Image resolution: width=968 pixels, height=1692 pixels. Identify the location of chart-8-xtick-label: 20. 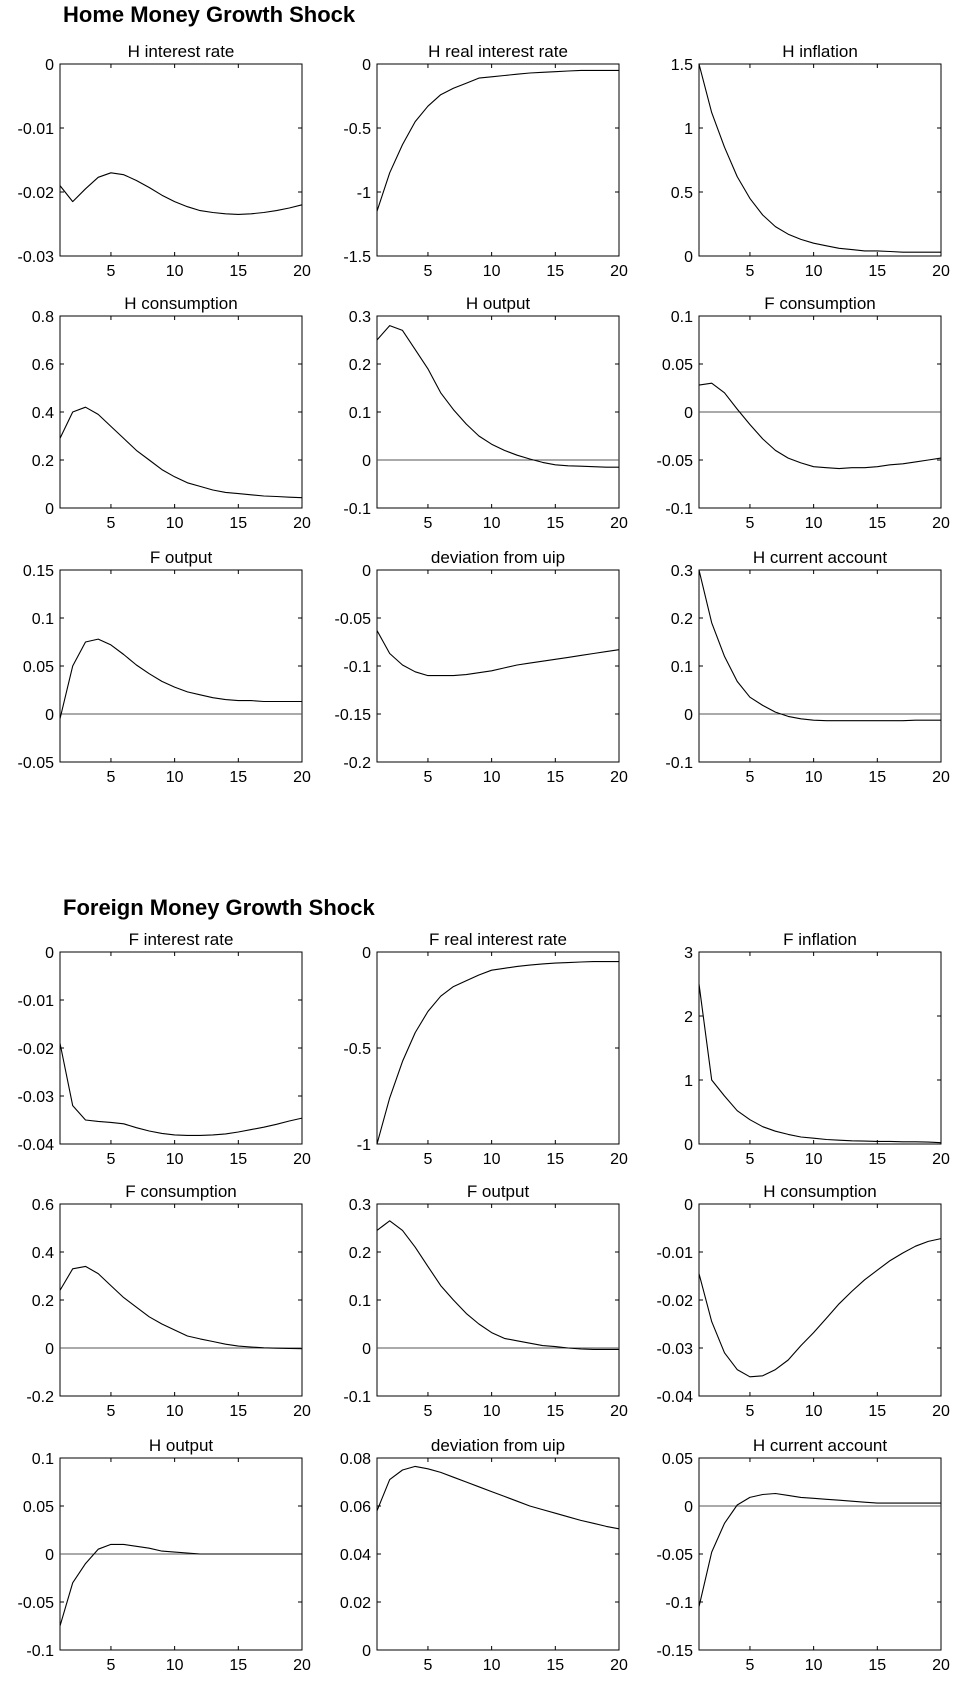
(941, 777).